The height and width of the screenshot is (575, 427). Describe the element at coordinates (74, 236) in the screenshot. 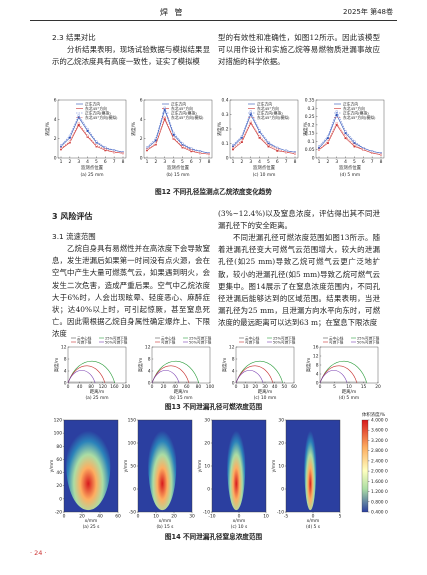

I see `subsection-title: 3.1 流速范围` at that location.